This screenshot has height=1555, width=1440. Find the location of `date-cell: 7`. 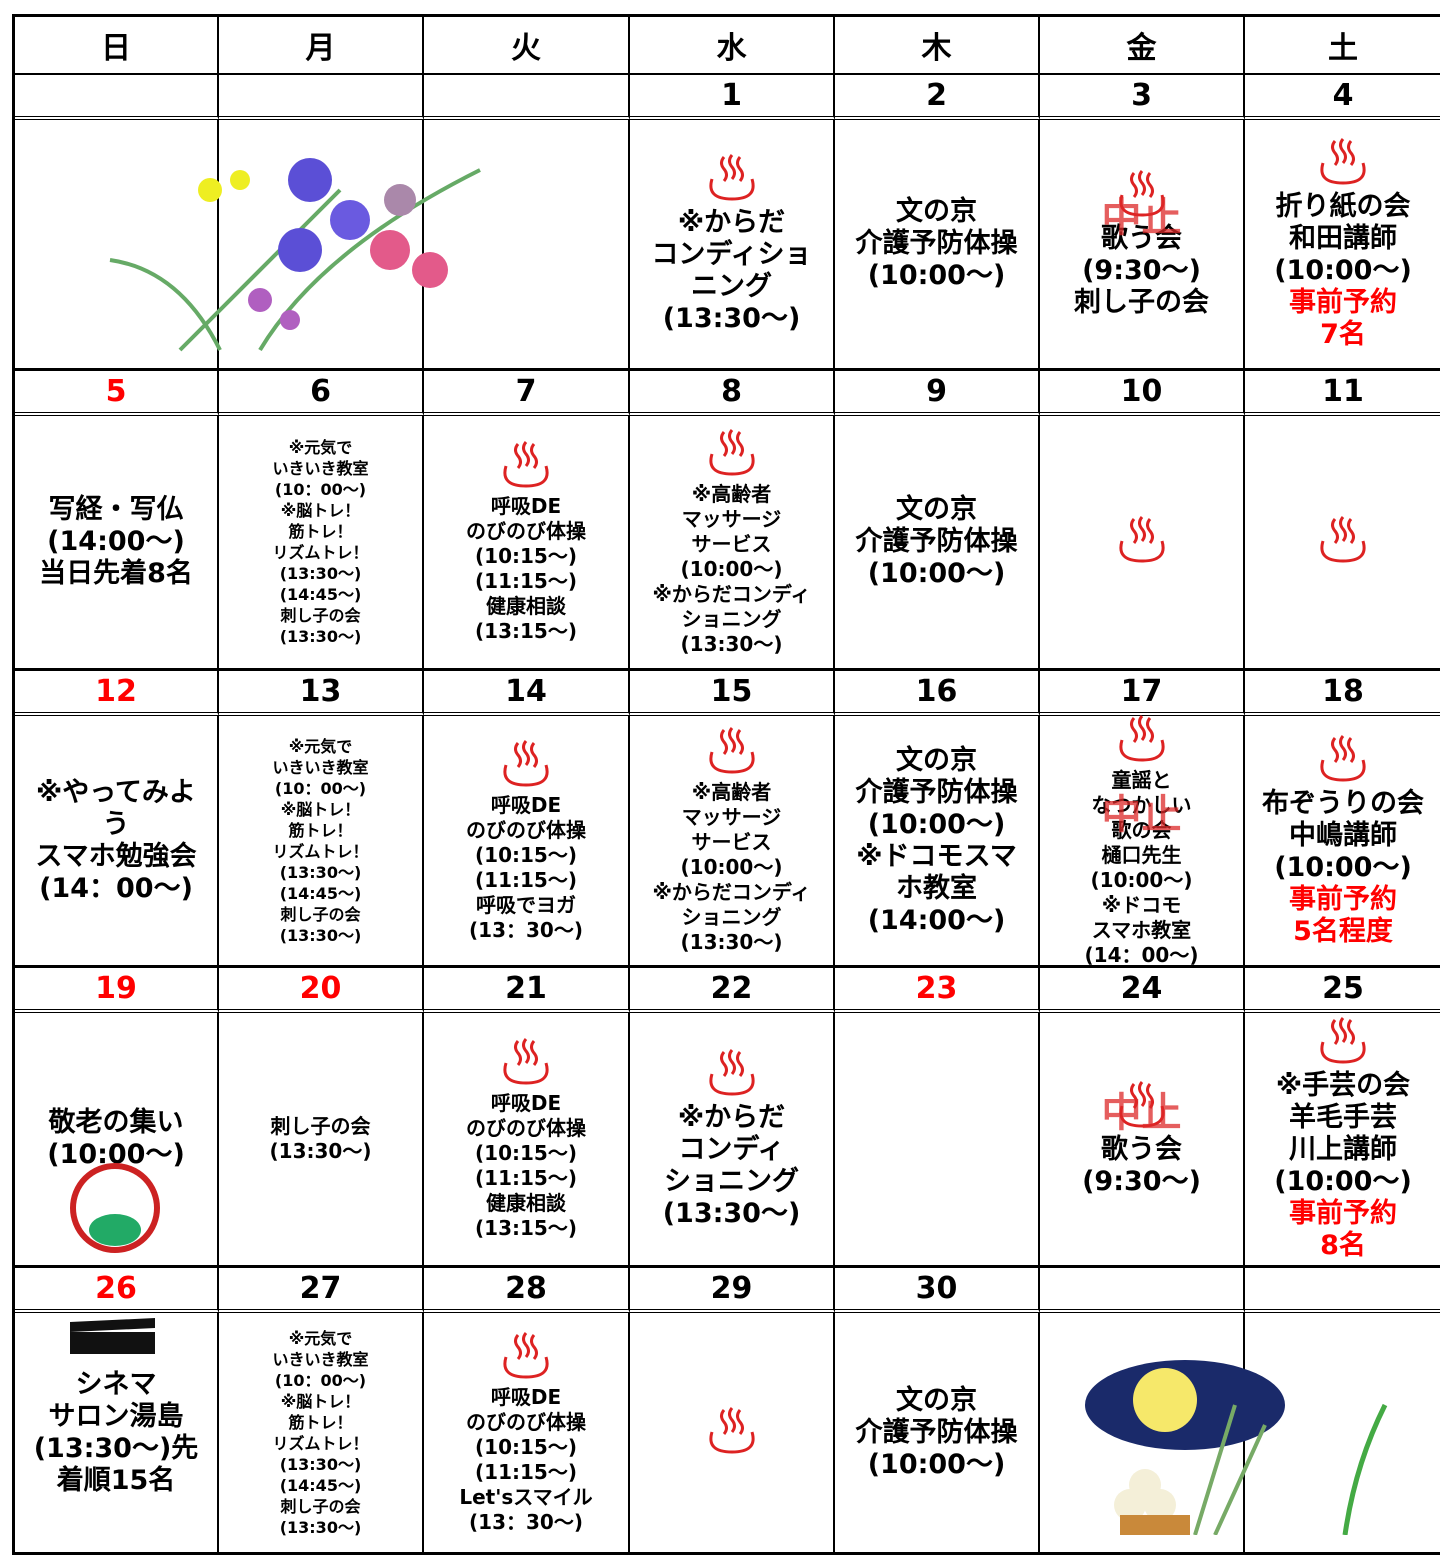

date-cell: 7 is located at coordinates (527, 393).